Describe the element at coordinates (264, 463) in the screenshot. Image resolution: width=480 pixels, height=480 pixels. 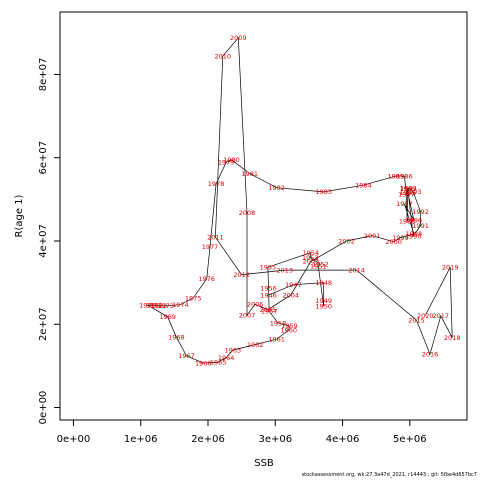
I see `x-axis-title: SSB` at that location.